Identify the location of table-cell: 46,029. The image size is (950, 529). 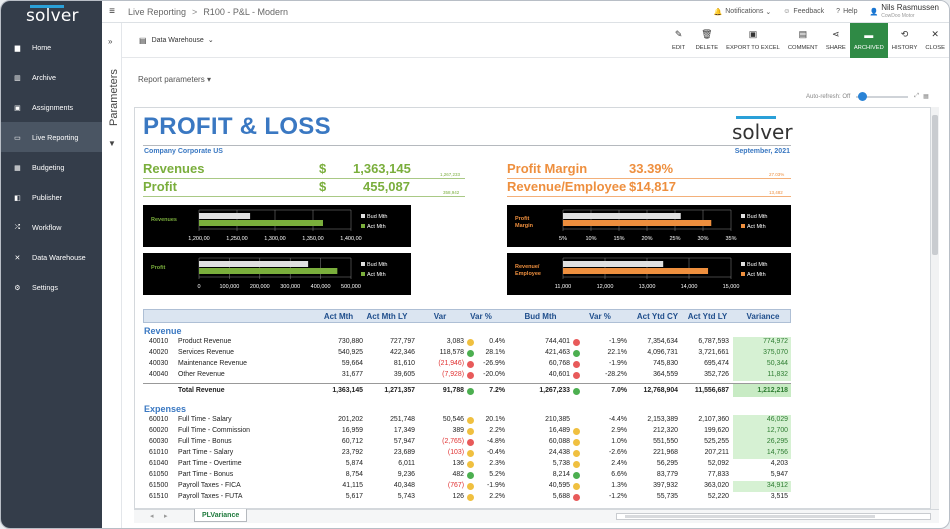
(777, 419).